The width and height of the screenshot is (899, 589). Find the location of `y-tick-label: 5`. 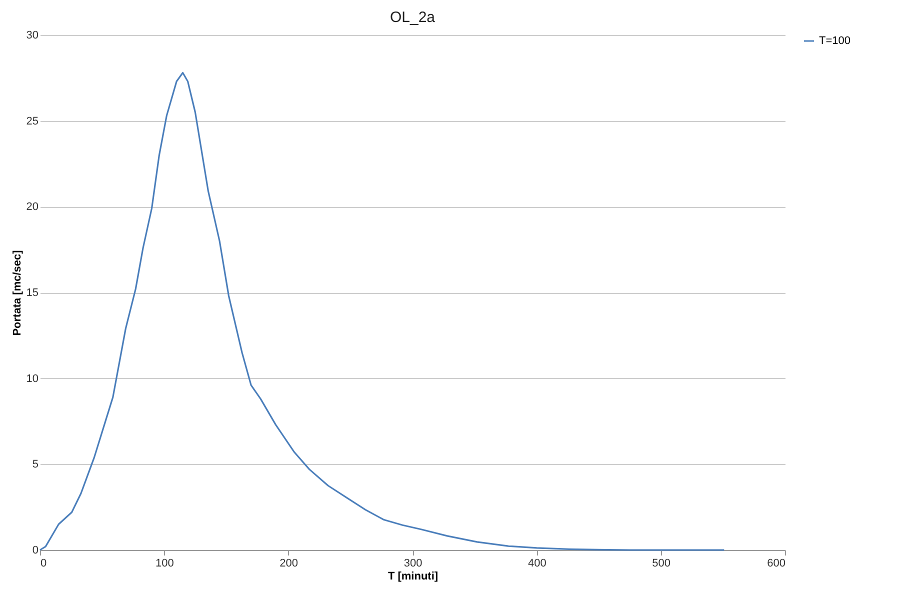

y-tick-label: 5 is located at coordinates (35, 464).